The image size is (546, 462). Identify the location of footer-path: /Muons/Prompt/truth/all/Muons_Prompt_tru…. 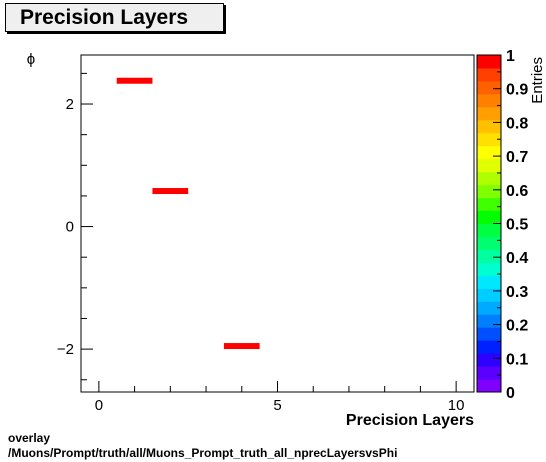
(203, 453).